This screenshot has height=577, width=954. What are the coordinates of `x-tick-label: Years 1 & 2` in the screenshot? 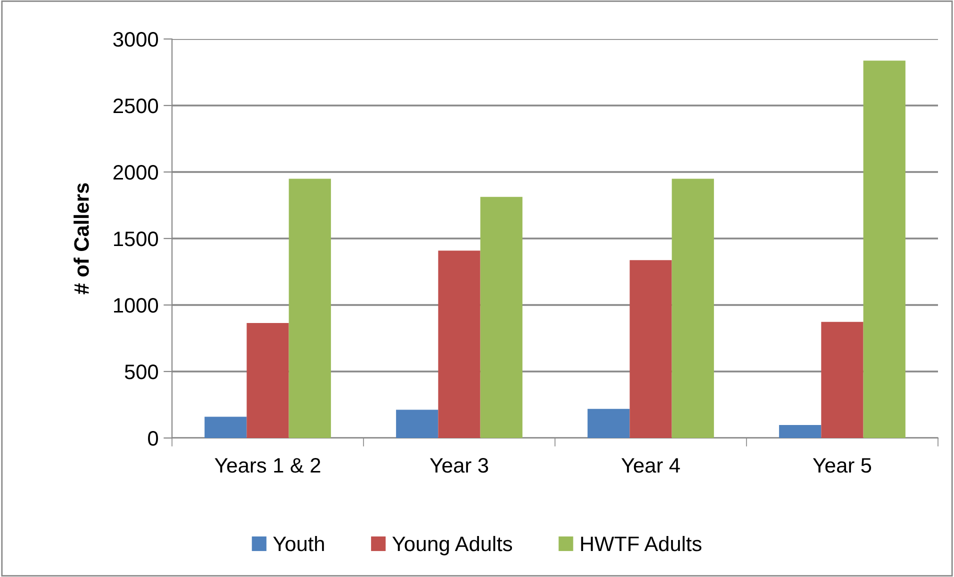 It's located at (267, 465).